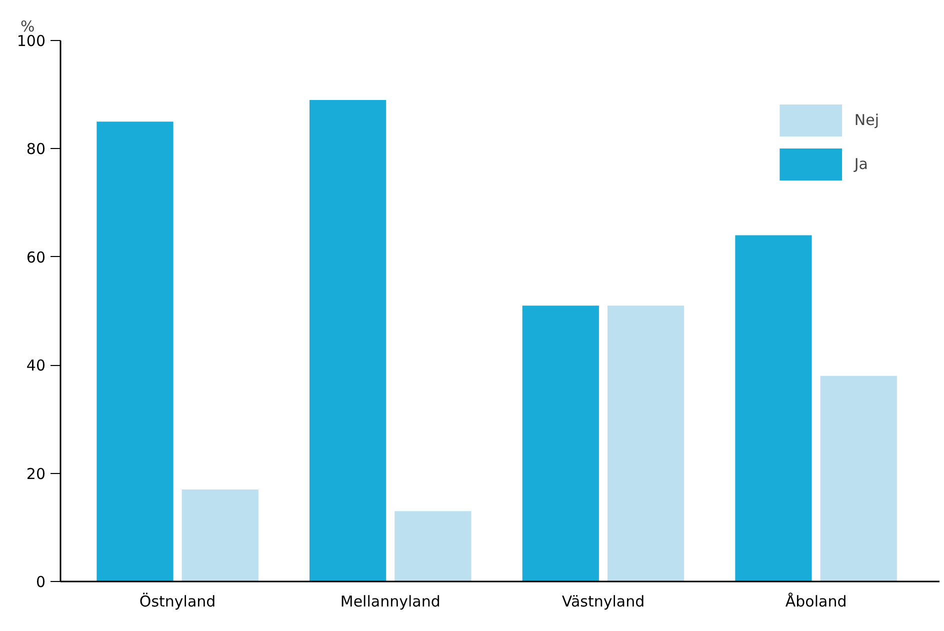 The height and width of the screenshot is (631, 944). What do you see at coordinates (36, 257) in the screenshot?
I see `y-tick-label: 60` at bounding box center [36, 257].